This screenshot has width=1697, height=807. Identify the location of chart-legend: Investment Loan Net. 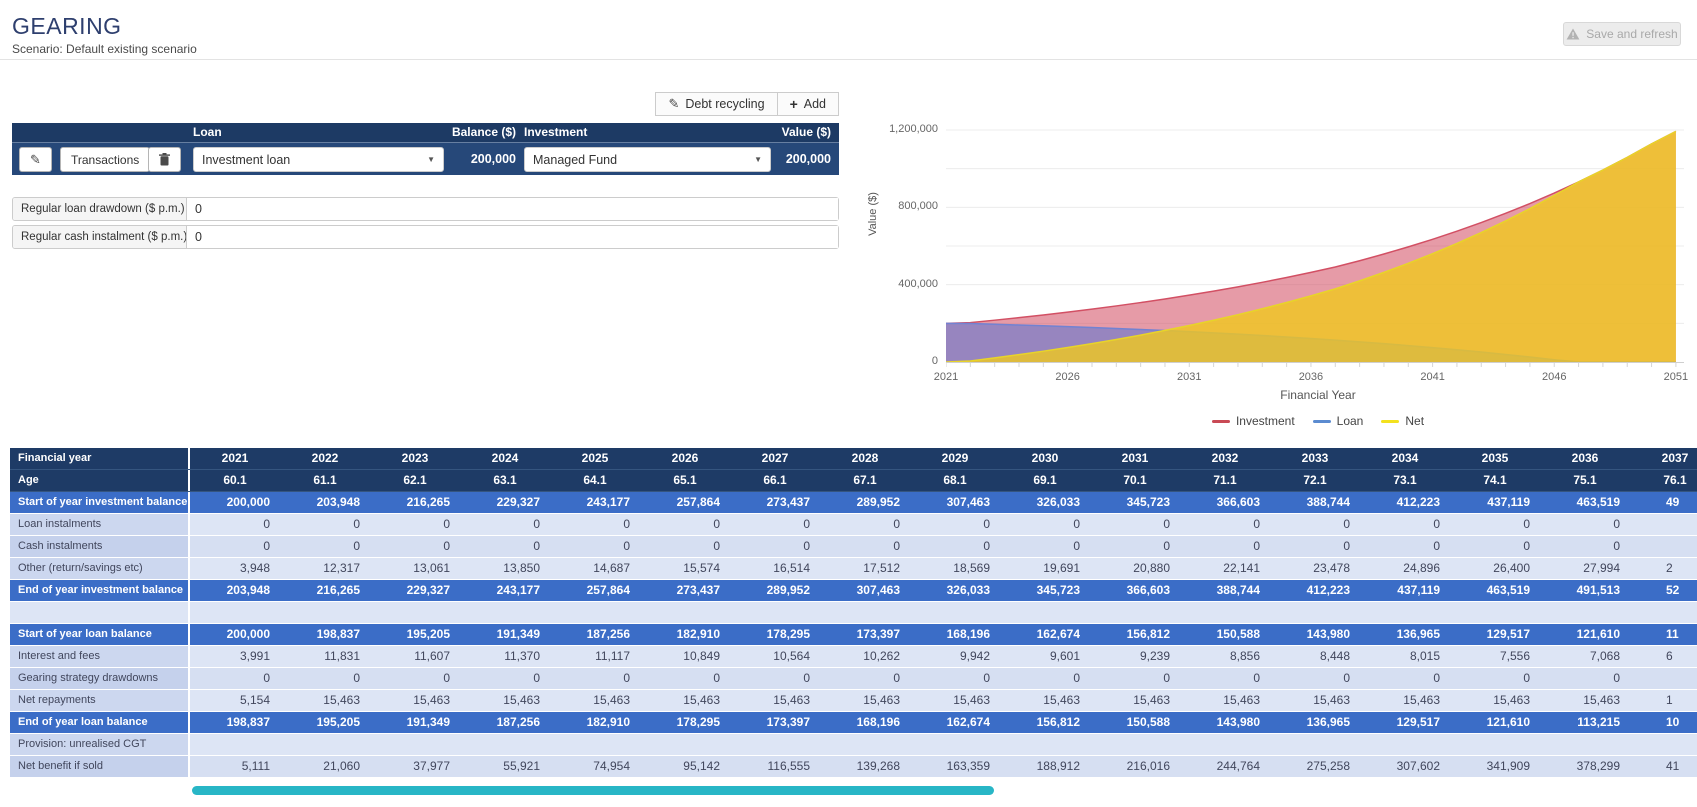
(1318, 421).